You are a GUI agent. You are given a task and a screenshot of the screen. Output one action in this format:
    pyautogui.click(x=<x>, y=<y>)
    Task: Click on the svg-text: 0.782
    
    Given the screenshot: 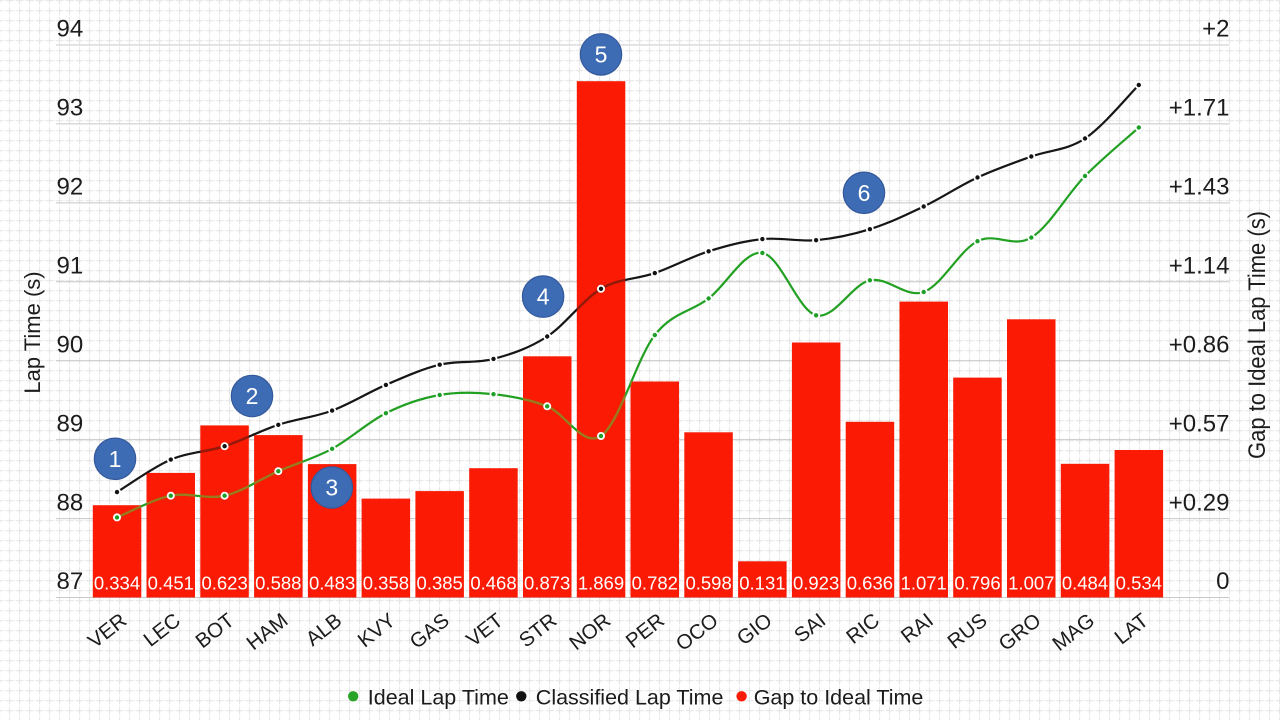 What is the action you would take?
    pyautogui.click(x=655, y=583)
    